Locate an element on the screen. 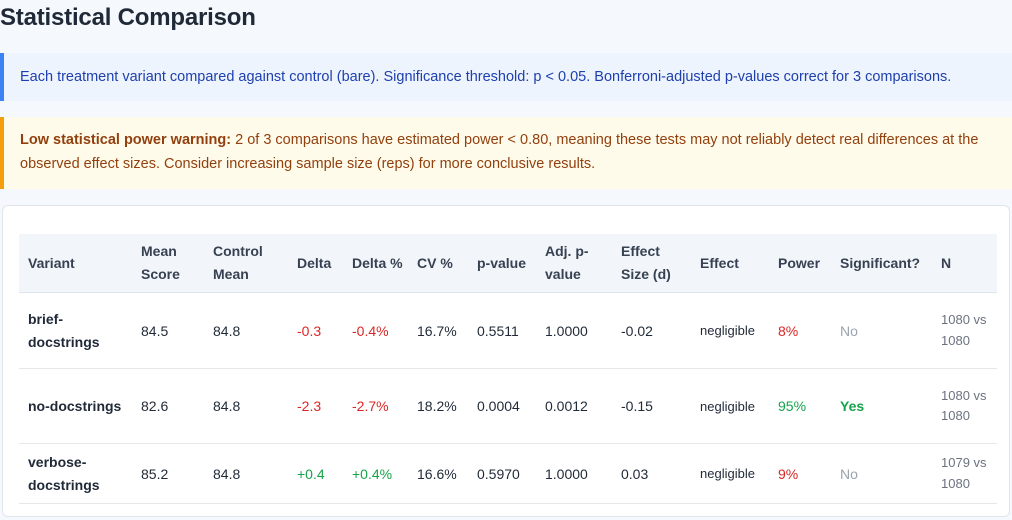 Image resolution: width=1012 pixels, height=520 pixels. cell-cv: 16.7% is located at coordinates (438, 330).